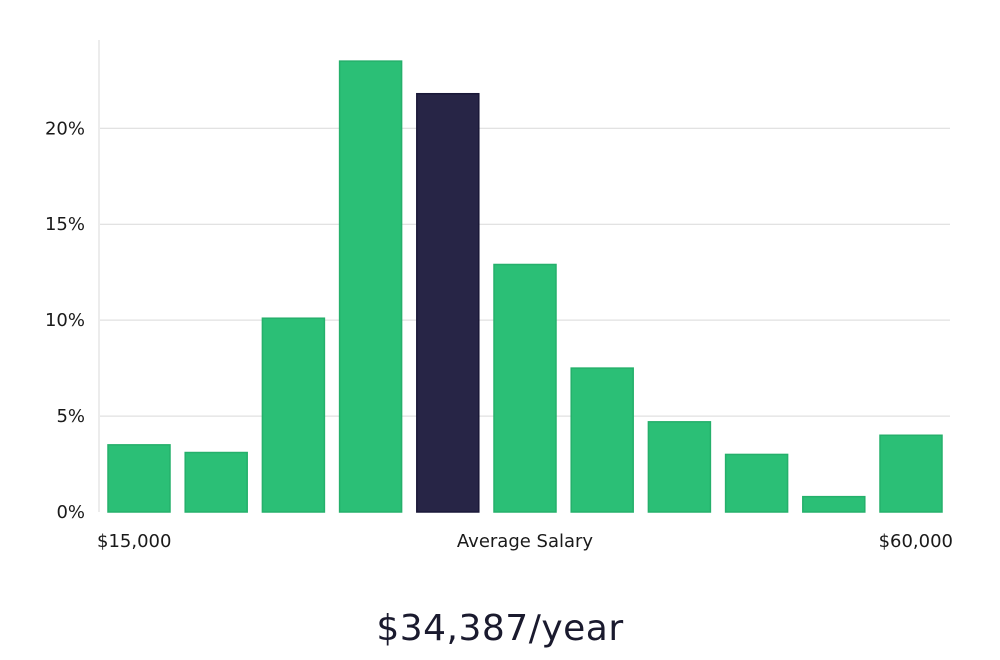 This screenshot has width=1000, height=660. I want to click on y-tick-label: 0%, so click(70, 512).